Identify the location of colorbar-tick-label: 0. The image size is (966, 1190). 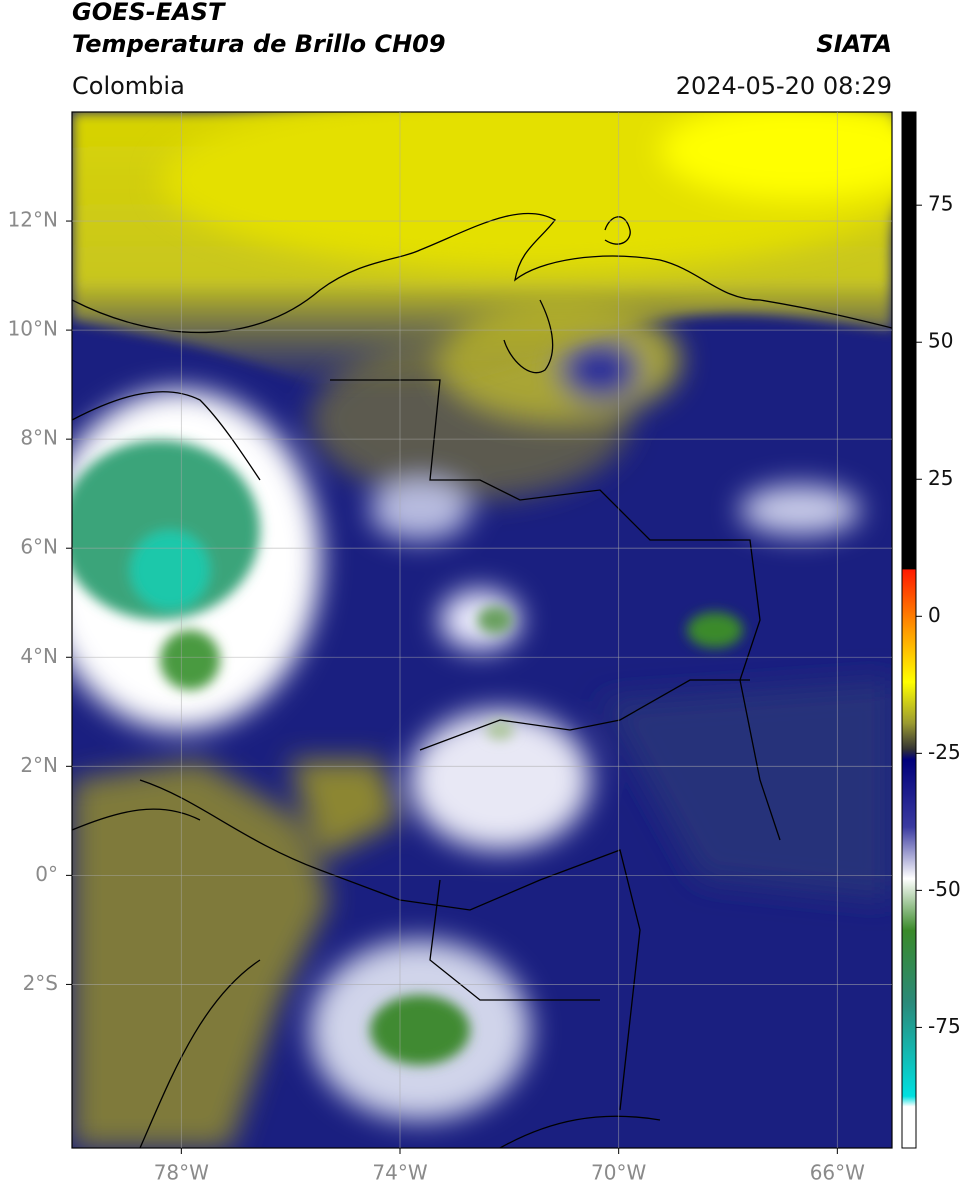
(934, 615).